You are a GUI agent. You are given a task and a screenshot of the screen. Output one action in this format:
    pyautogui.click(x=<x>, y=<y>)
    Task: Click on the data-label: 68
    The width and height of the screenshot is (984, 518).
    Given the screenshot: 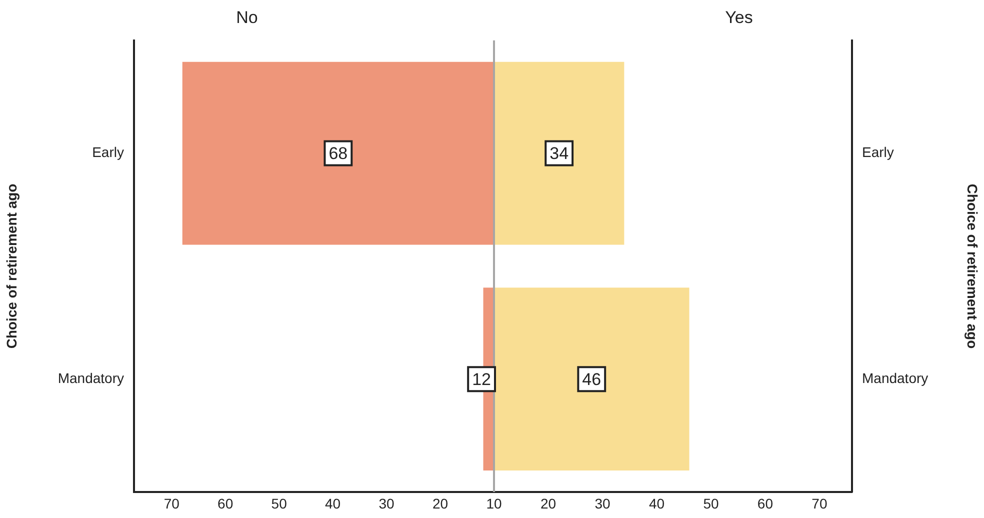 What is the action you would take?
    pyautogui.click(x=338, y=153)
    